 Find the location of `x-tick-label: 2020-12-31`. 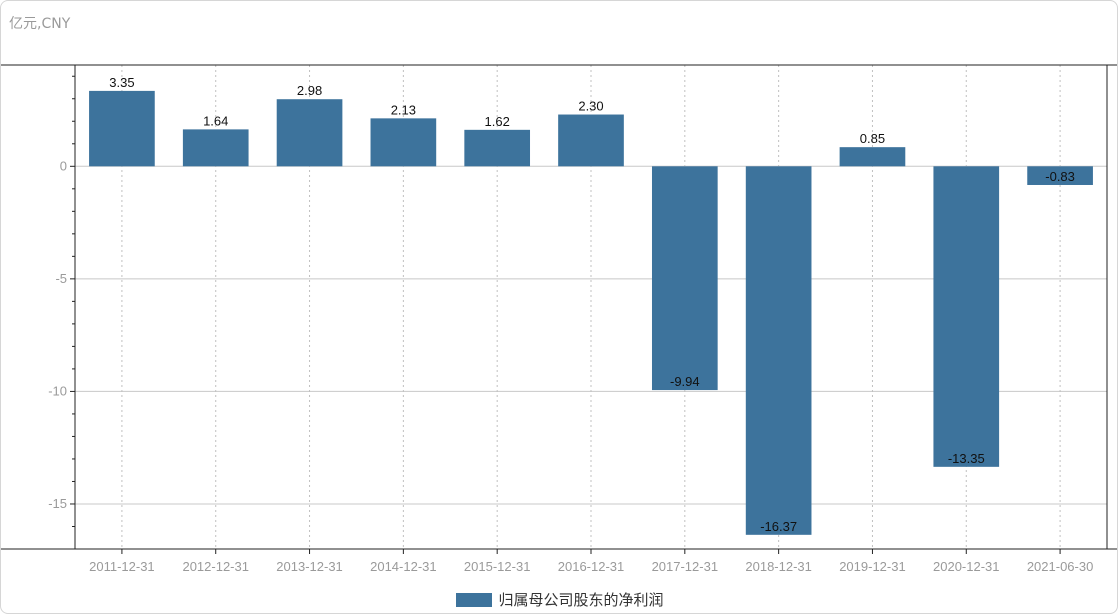

x-tick-label: 2020-12-31 is located at coordinates (966, 566).